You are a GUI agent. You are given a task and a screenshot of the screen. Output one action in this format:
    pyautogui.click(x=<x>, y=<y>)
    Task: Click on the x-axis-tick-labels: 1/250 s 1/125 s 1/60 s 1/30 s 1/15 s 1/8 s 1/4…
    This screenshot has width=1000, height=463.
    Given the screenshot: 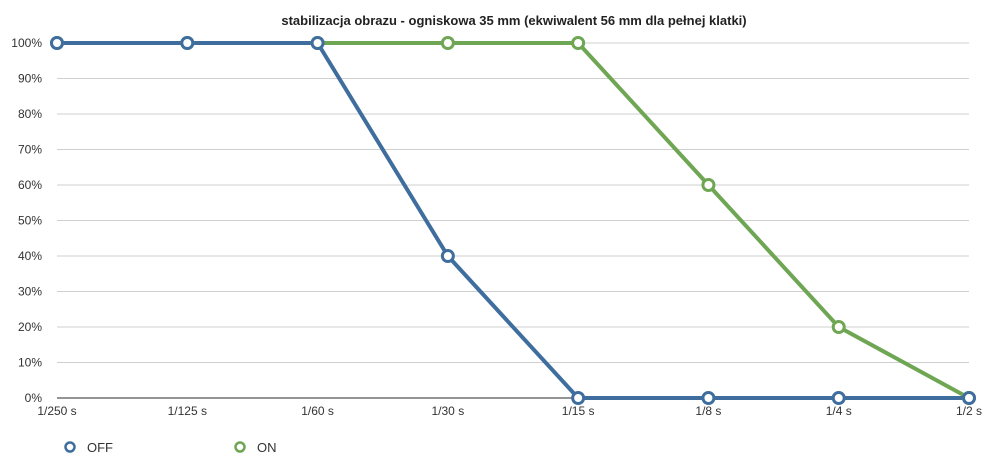 What is the action you would take?
    pyautogui.click(x=509, y=411)
    